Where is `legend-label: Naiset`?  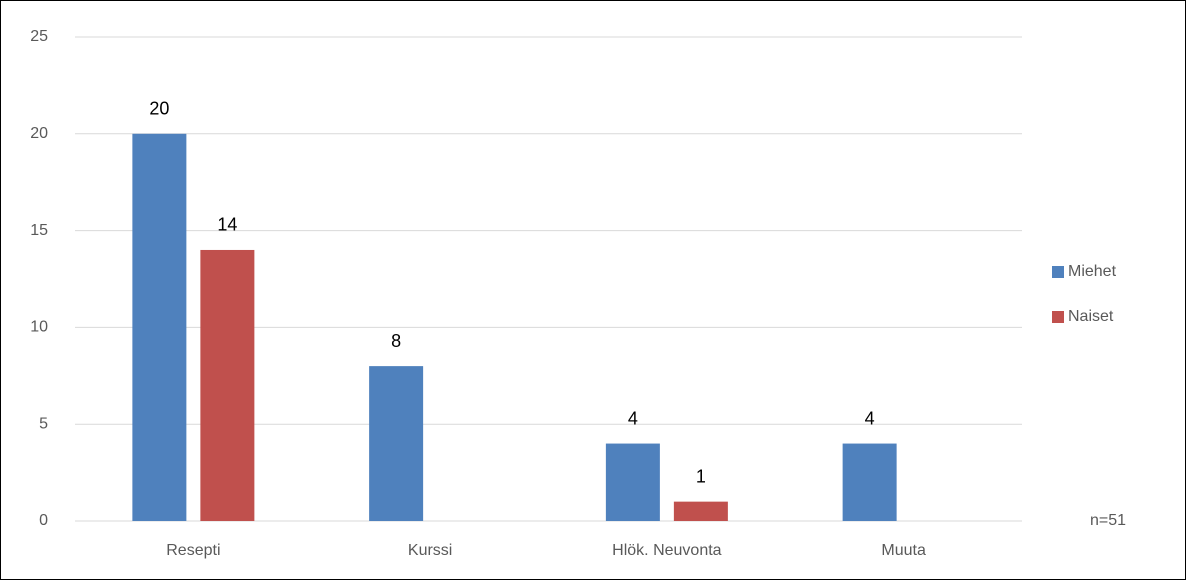
legend-label: Naiset is located at coordinates (1091, 316).